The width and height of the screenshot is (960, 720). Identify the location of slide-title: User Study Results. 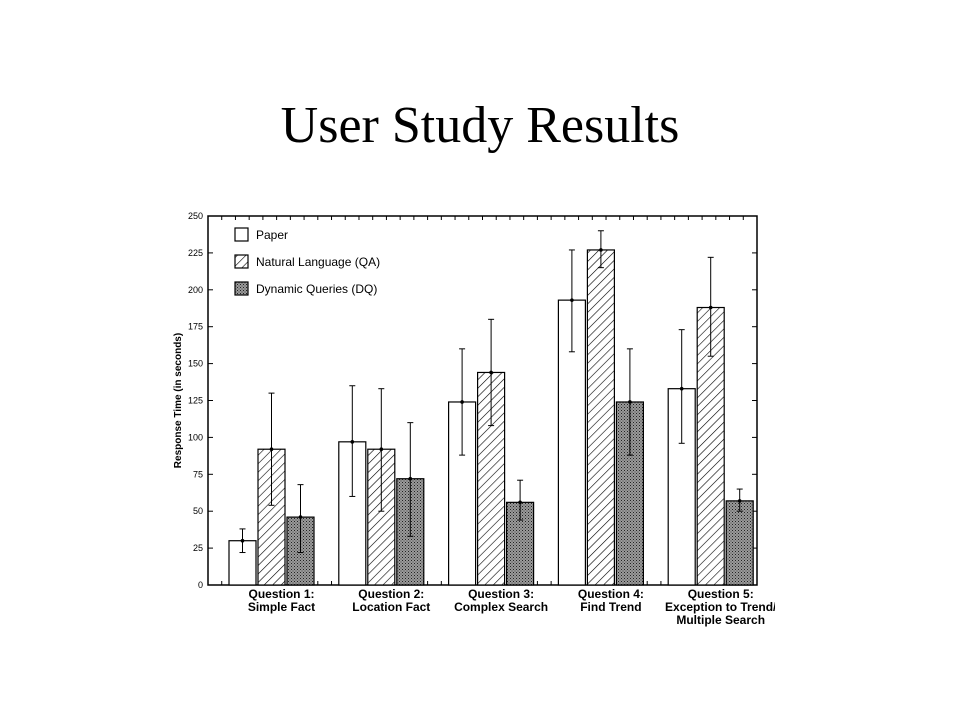
(480, 125).